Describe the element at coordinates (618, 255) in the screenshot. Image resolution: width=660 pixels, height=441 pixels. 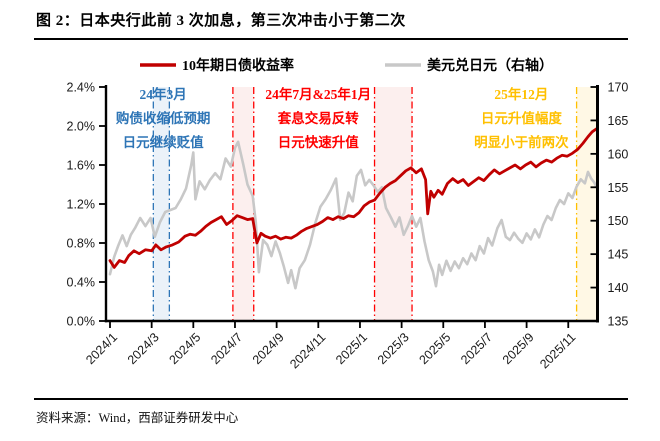
I see `svg-text: 145` at that location.